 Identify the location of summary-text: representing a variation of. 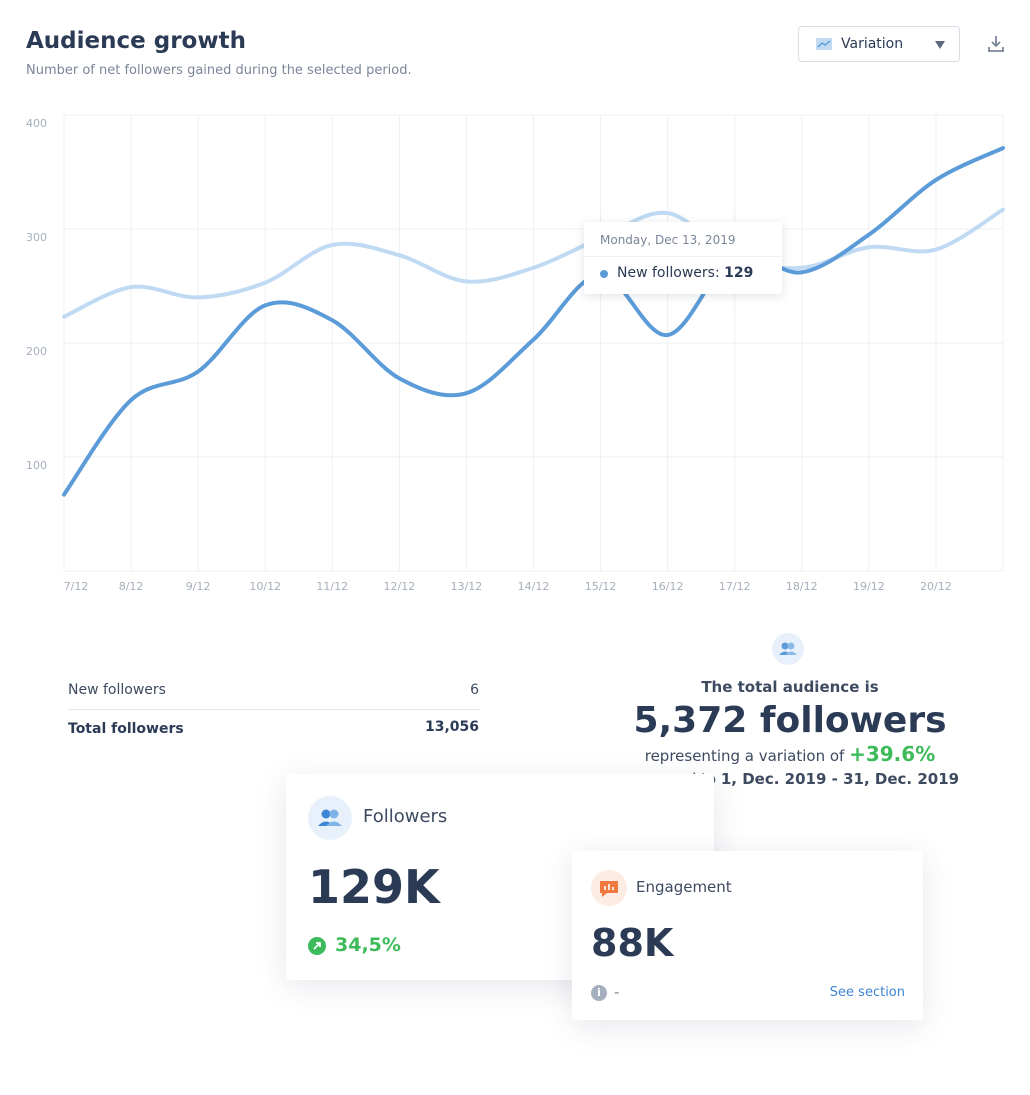
(744, 756).